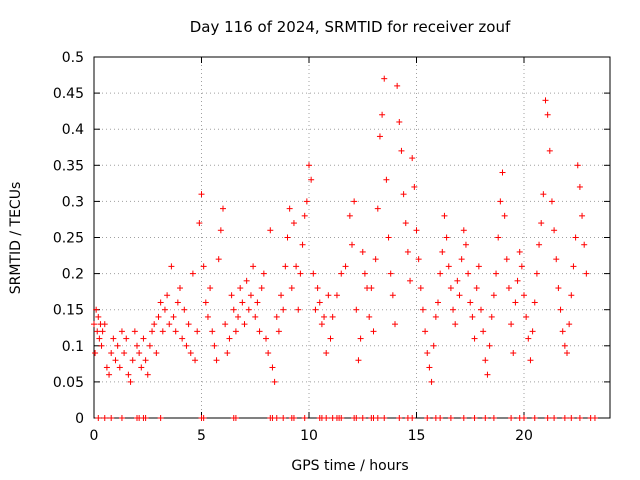  What do you see at coordinates (417, 436) in the screenshot?
I see `x-tick-label: 15` at bounding box center [417, 436].